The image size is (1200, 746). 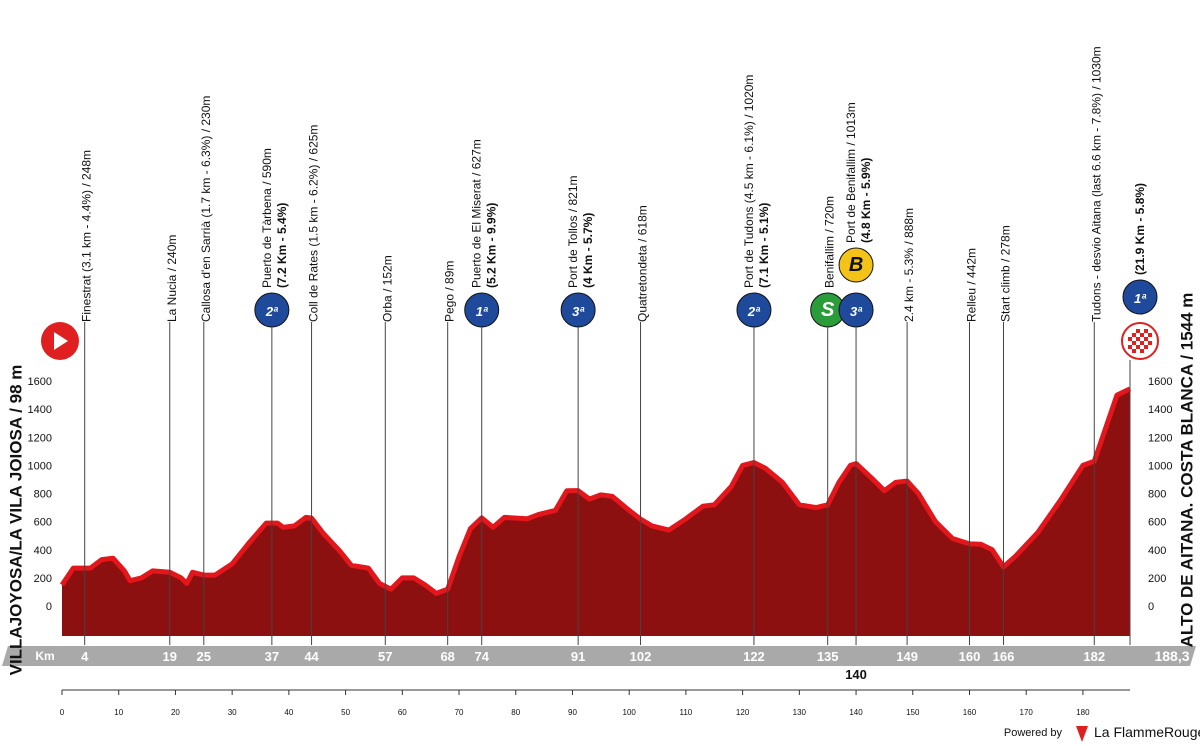 What do you see at coordinates (970, 712) in the screenshot?
I see `x-tick-label: 160` at bounding box center [970, 712].